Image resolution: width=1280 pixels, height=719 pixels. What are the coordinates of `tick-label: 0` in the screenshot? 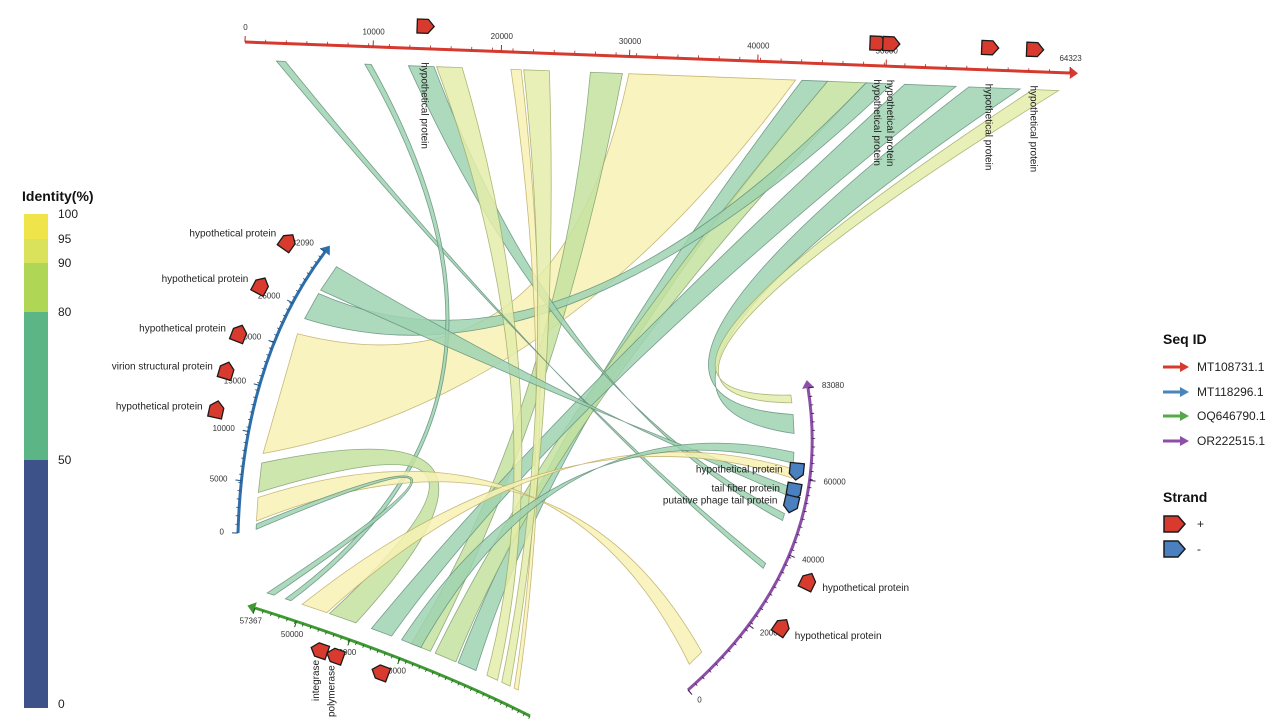 It's located at (699, 700).